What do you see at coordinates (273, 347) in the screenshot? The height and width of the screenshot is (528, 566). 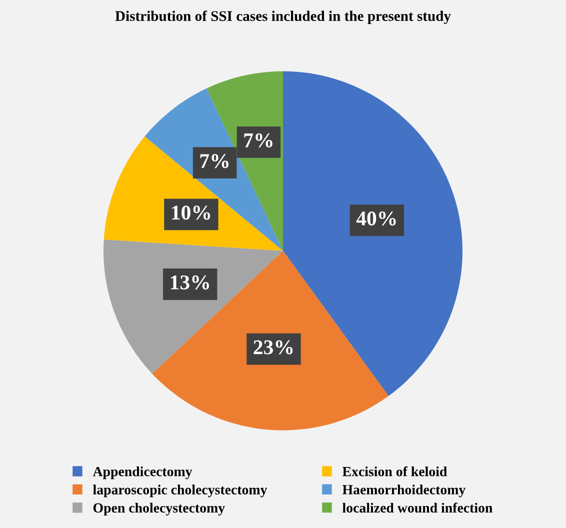 I see `data-label: 23%` at bounding box center [273, 347].